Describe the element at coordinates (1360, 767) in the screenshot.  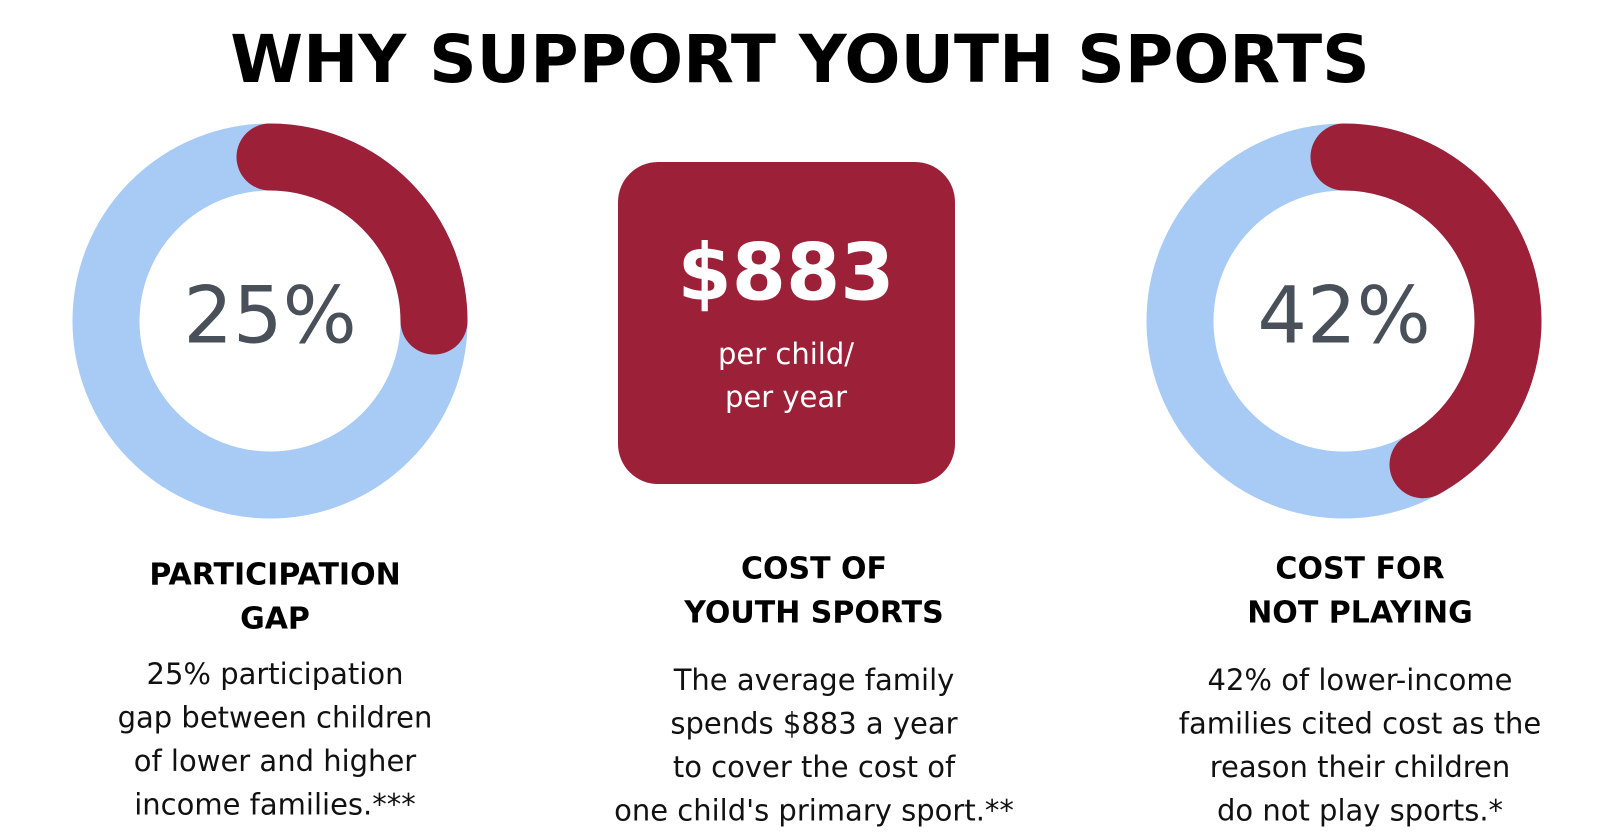
I see `column-body: reason their children` at that location.